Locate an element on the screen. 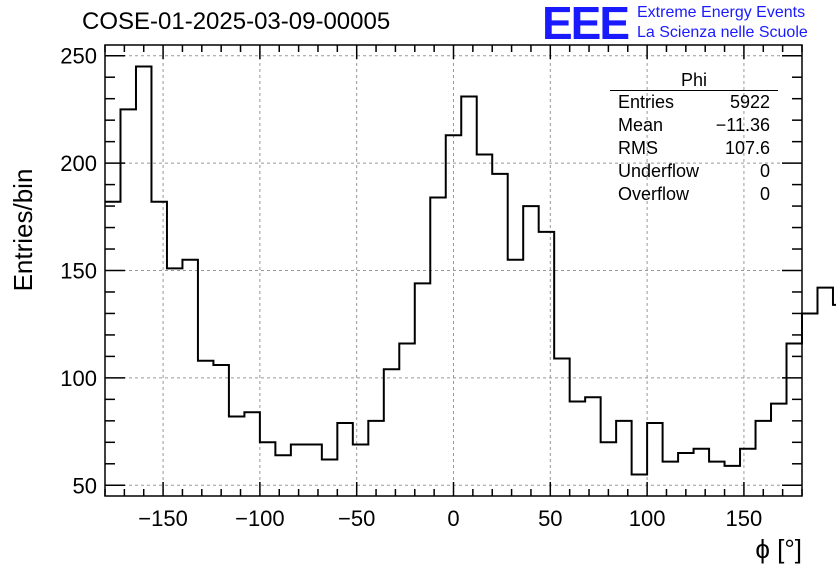 The image size is (836, 572). eee-tagline-1: Extreme Energy Events is located at coordinates (721, 12).